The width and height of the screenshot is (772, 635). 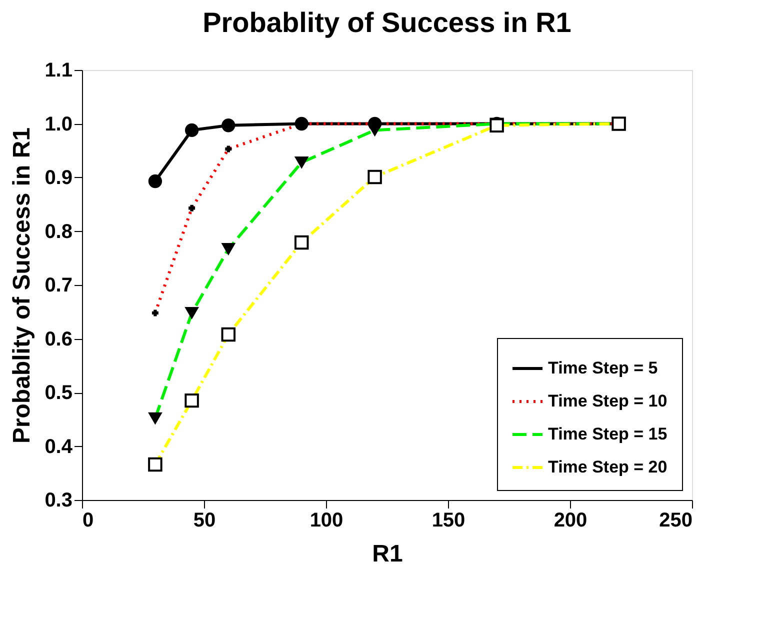 What do you see at coordinates (387, 22) in the screenshot?
I see `chart-title: Probablity of Success in R1` at bounding box center [387, 22].